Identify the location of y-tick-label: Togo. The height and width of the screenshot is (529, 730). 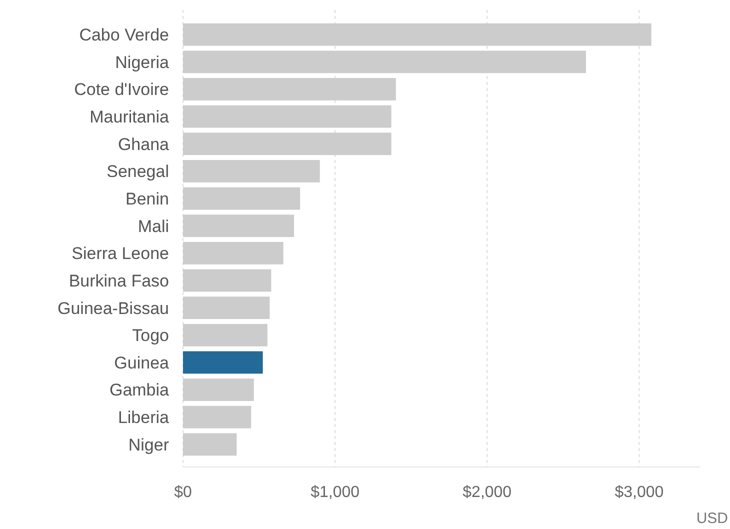
(150, 336).